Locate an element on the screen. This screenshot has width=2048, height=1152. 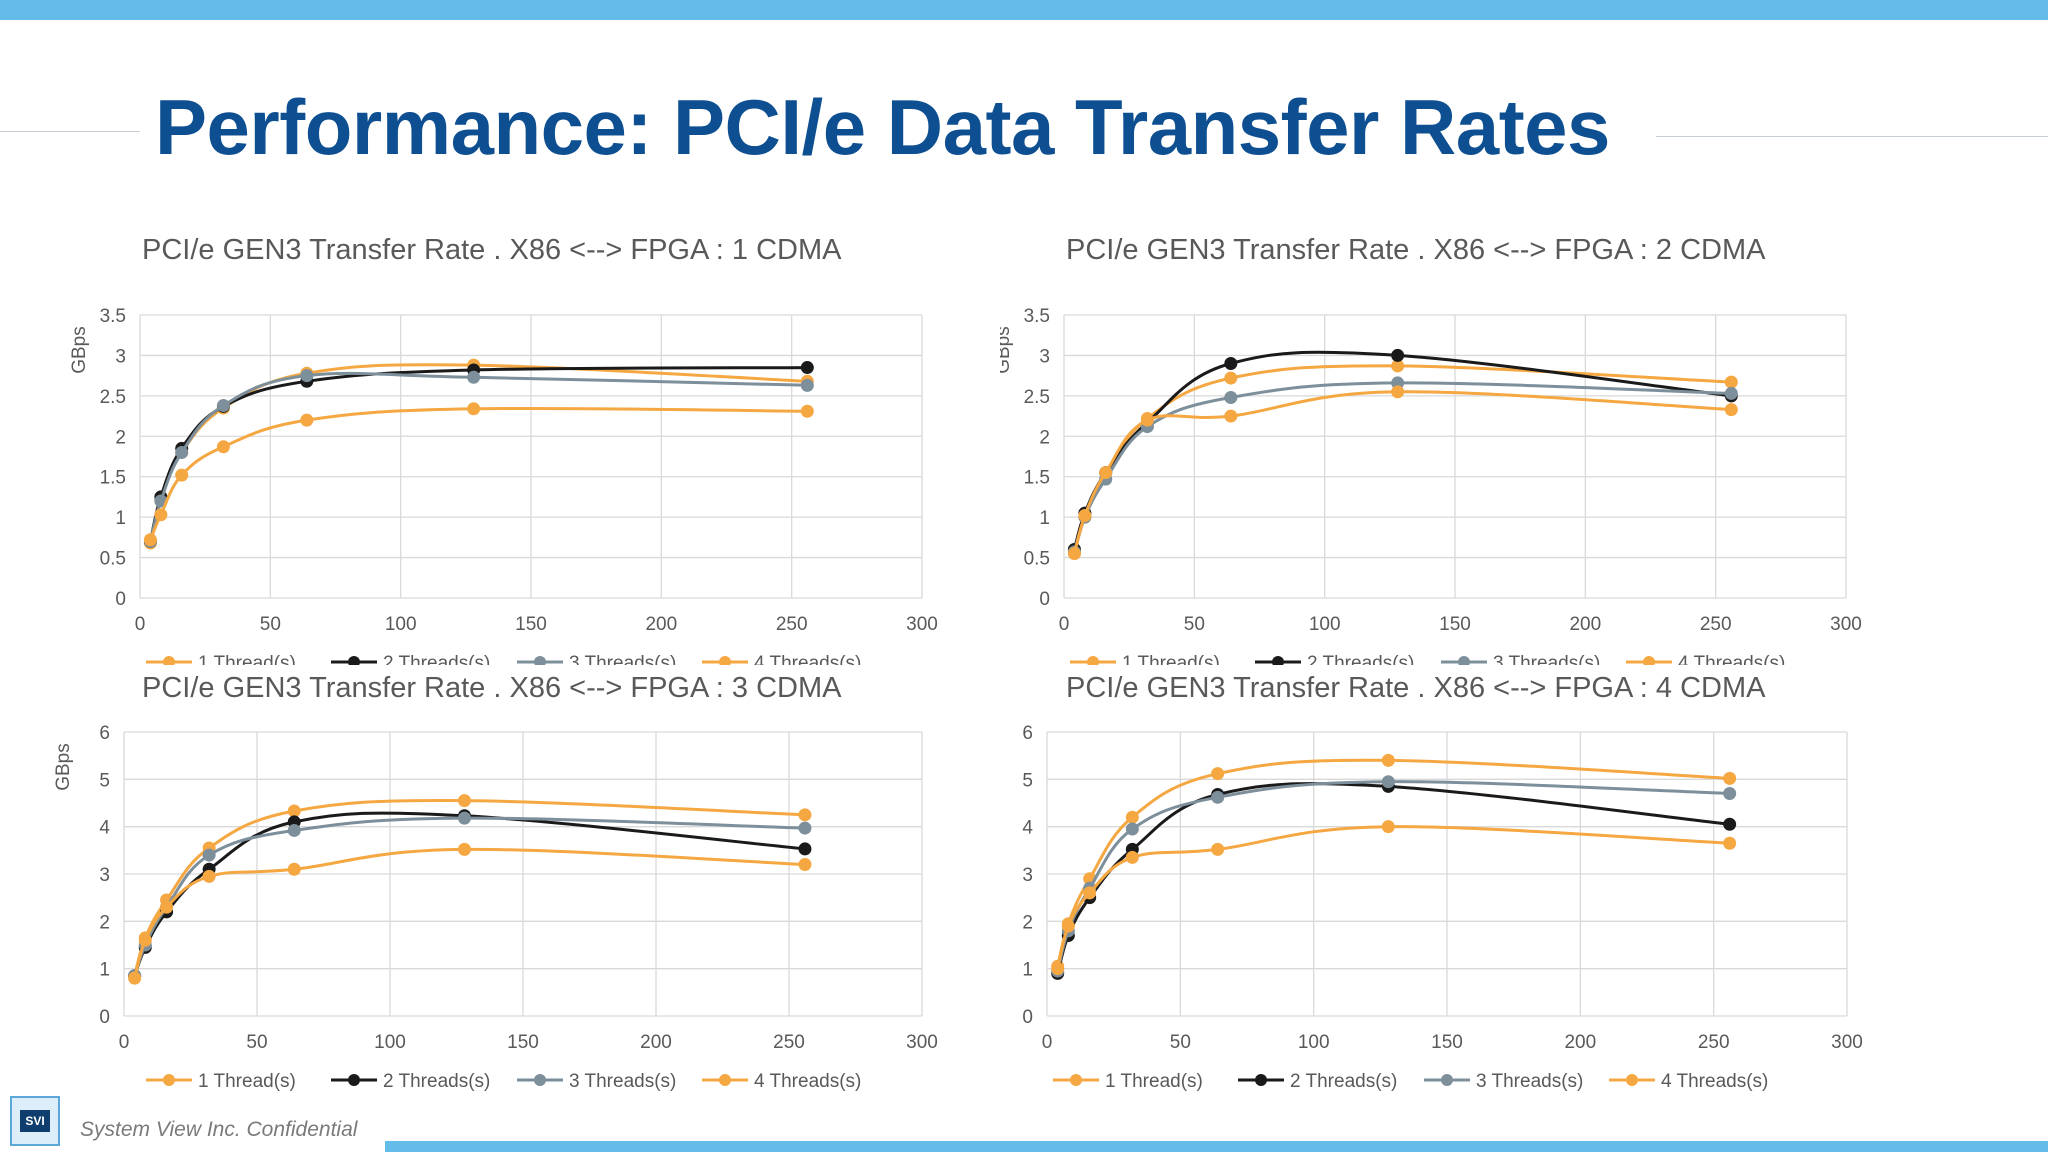
legend-item-4: 4 Threads(s) is located at coordinates (781, 659).